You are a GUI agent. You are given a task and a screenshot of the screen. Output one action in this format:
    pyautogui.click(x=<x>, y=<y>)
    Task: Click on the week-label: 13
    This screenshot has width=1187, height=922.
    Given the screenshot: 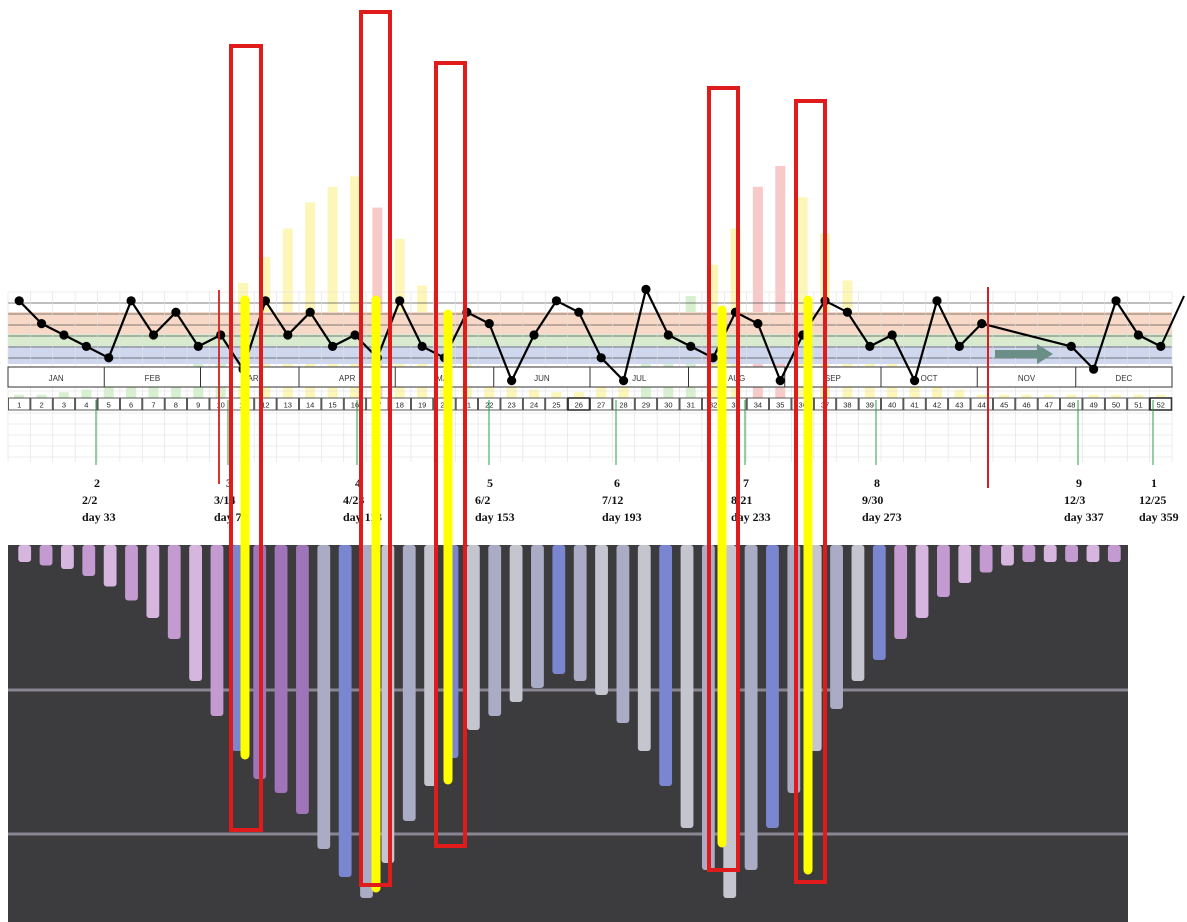 What is the action you would take?
    pyautogui.click(x=288, y=405)
    